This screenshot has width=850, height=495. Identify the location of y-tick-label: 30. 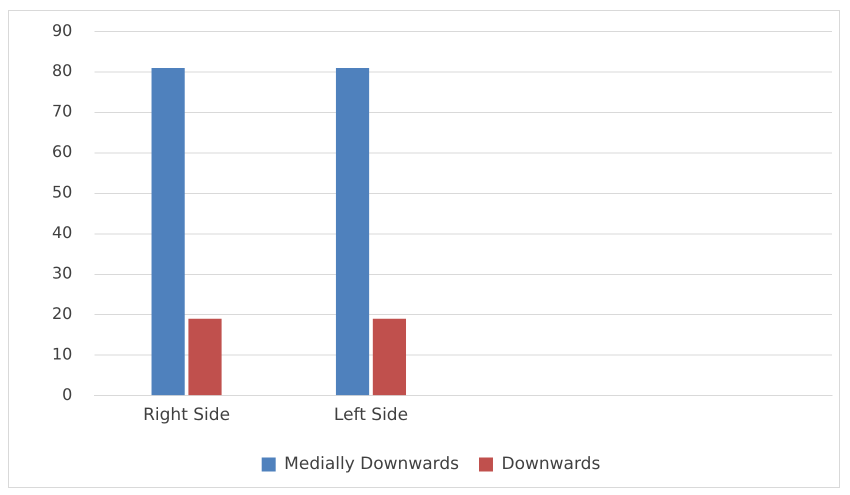
(62, 272).